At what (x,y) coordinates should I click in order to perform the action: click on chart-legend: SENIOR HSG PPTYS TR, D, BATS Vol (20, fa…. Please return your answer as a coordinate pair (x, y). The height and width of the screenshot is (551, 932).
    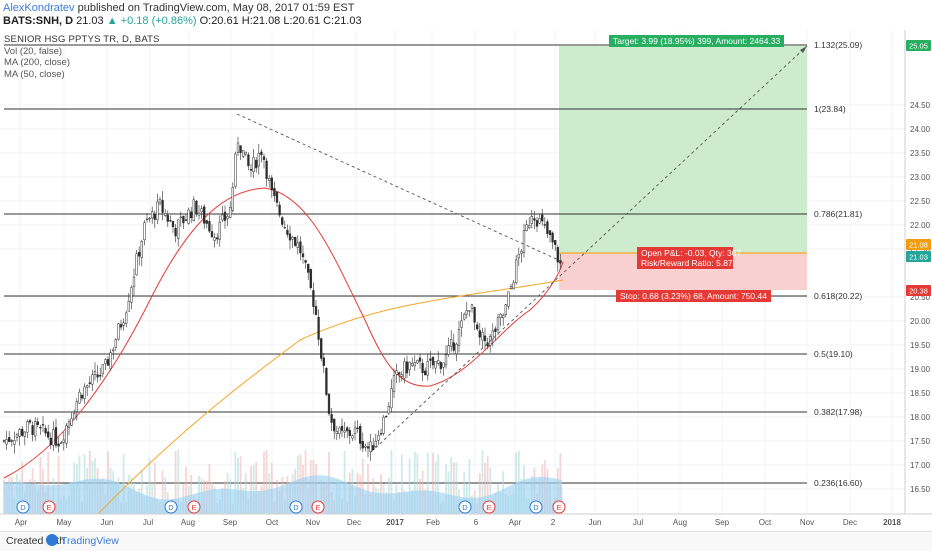
    Looking at the image, I should click on (82, 57).